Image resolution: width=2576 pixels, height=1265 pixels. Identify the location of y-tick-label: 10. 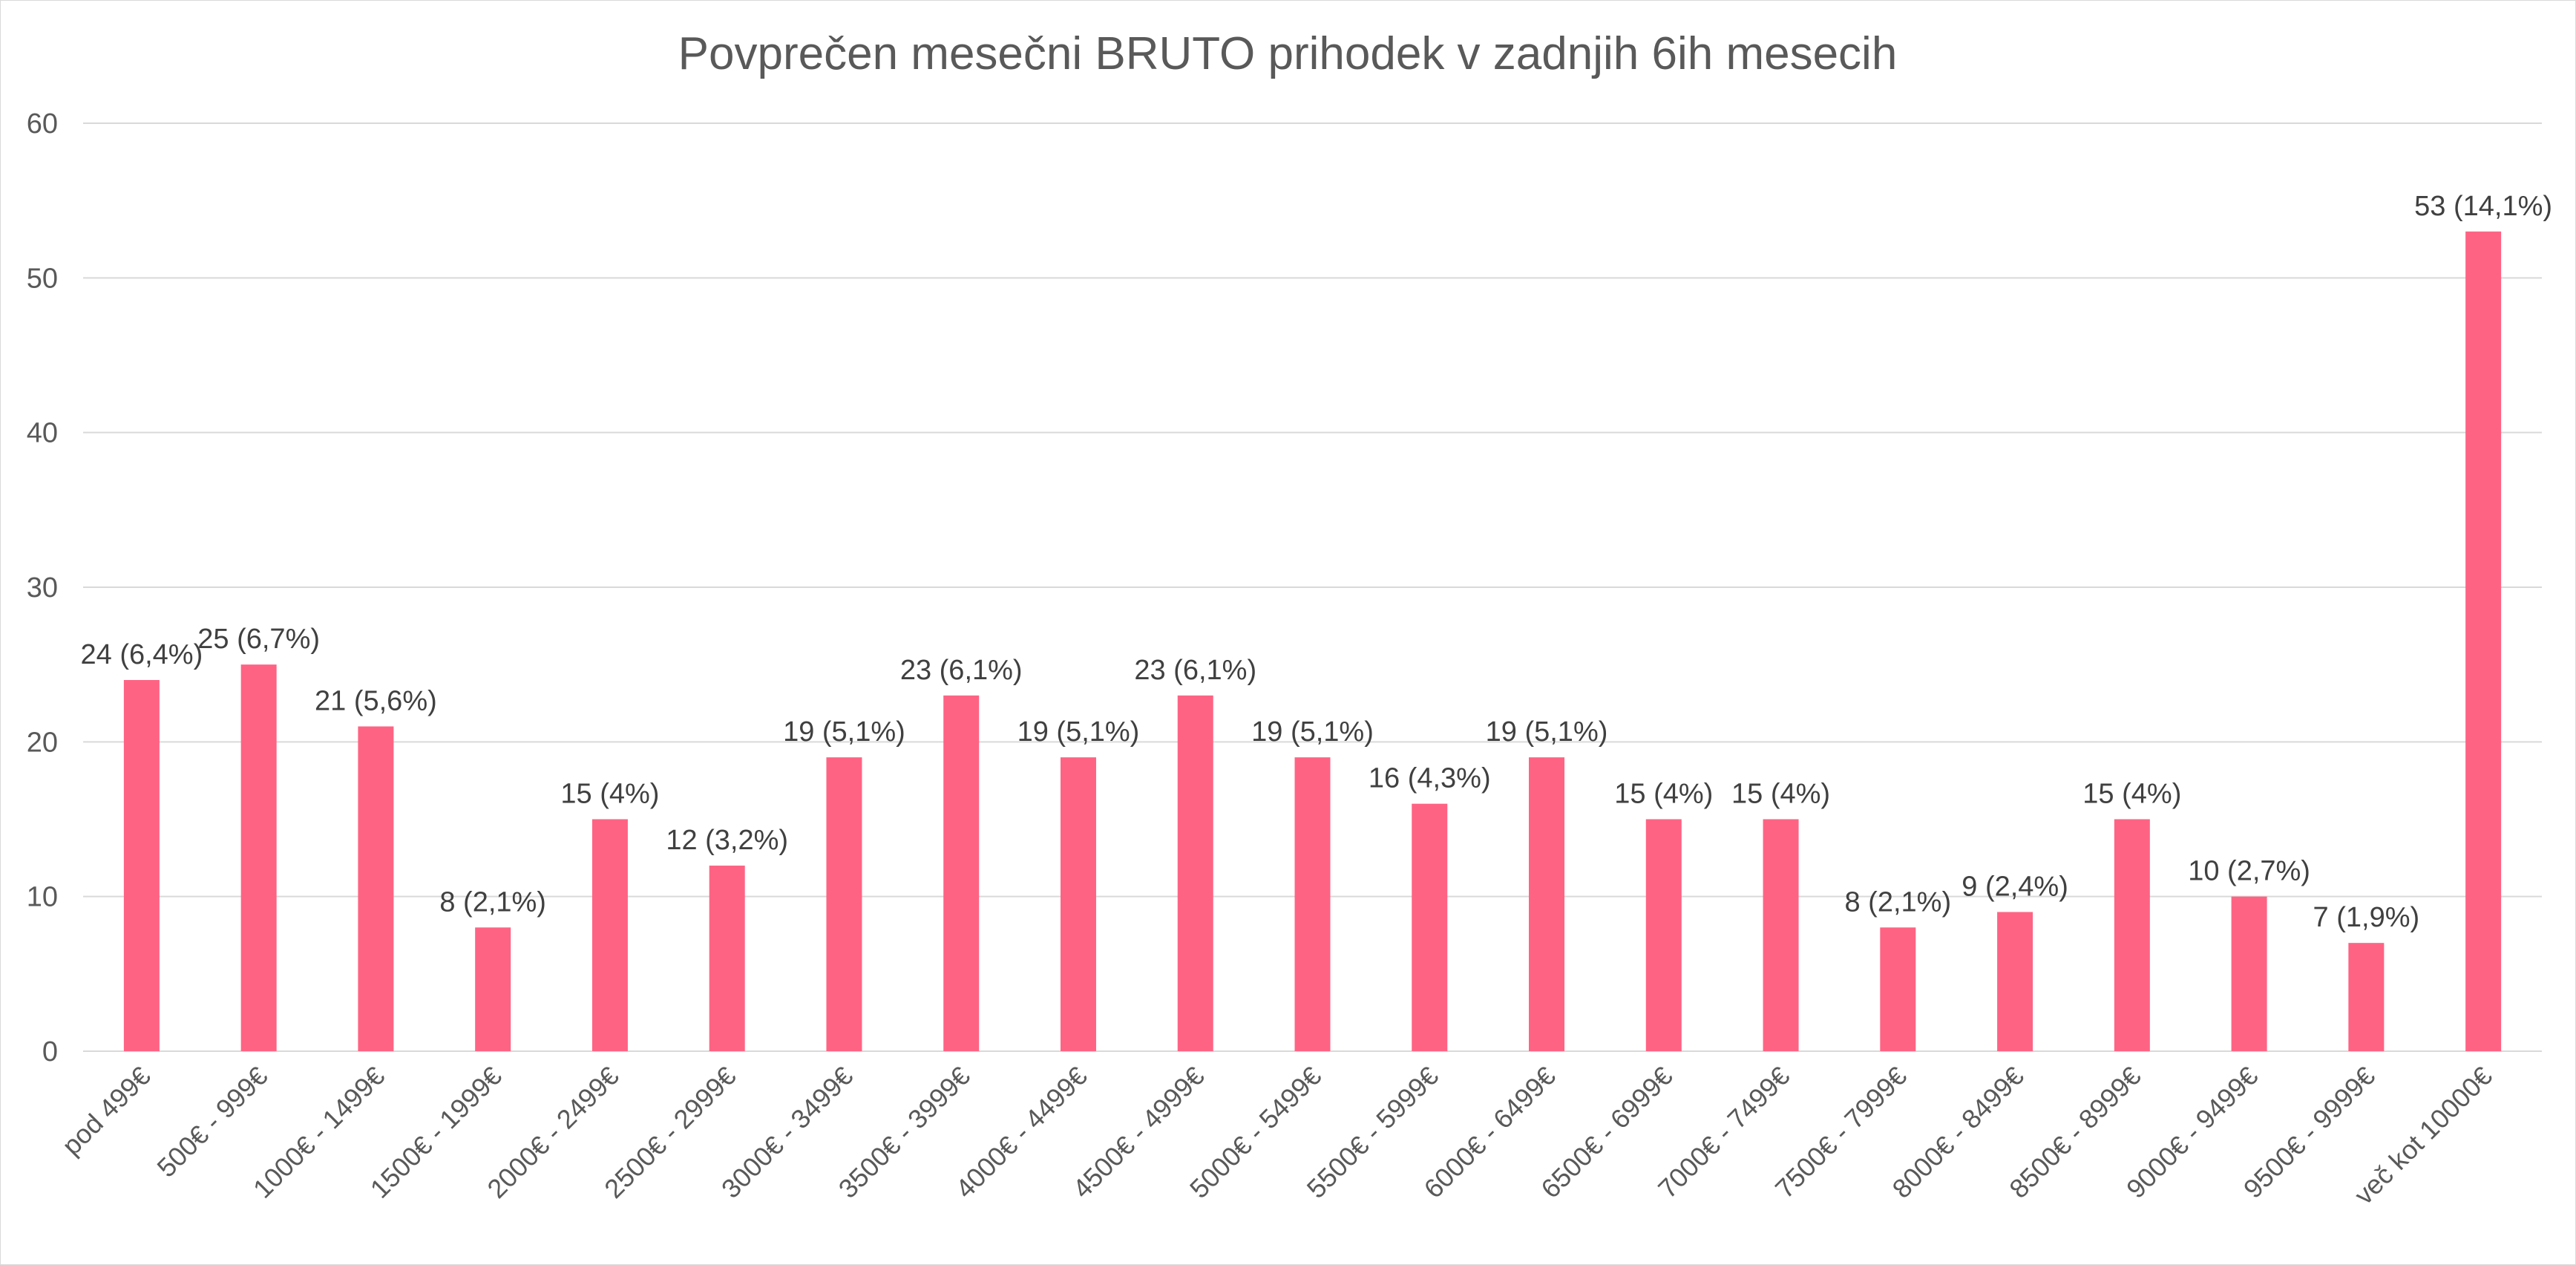
(43, 897).